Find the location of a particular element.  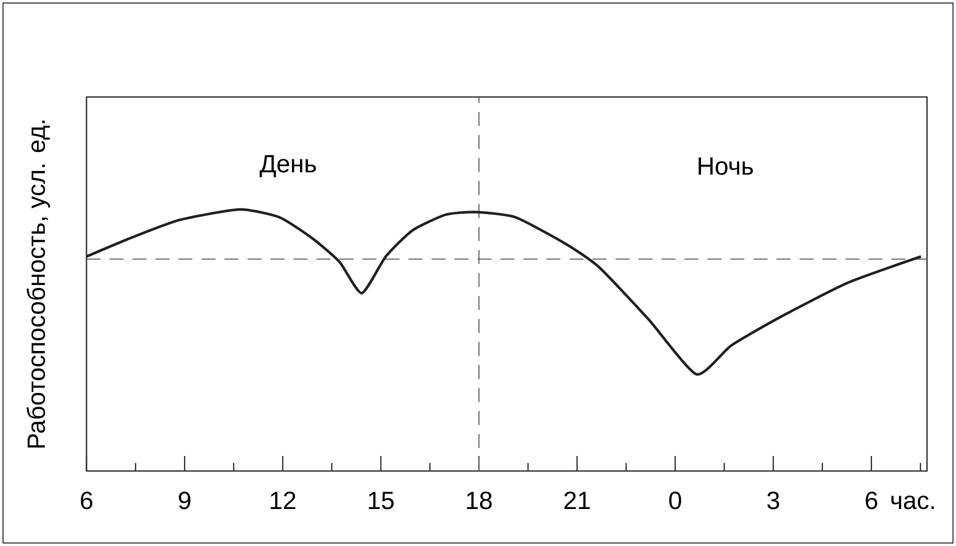

x-tick-label: 18 is located at coordinates (479, 501).